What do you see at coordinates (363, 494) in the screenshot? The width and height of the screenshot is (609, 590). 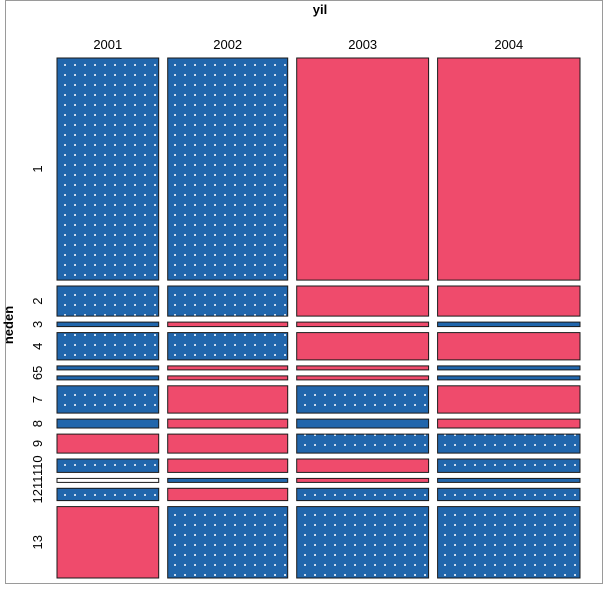 I see `cell-row12-col2003` at bounding box center [363, 494].